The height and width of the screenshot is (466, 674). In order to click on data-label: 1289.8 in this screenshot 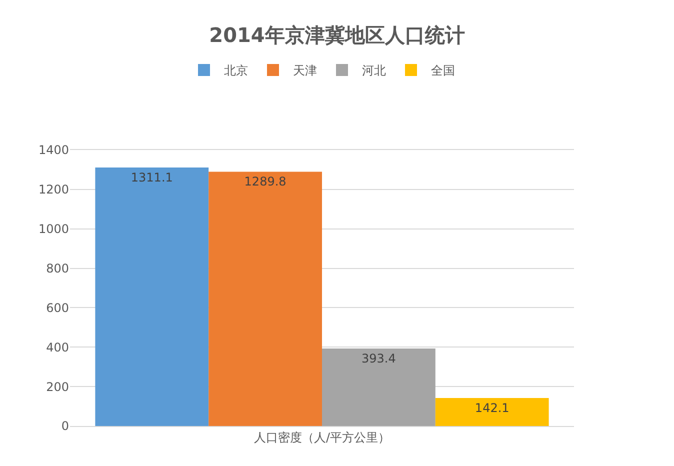, I will do `click(265, 181)`.